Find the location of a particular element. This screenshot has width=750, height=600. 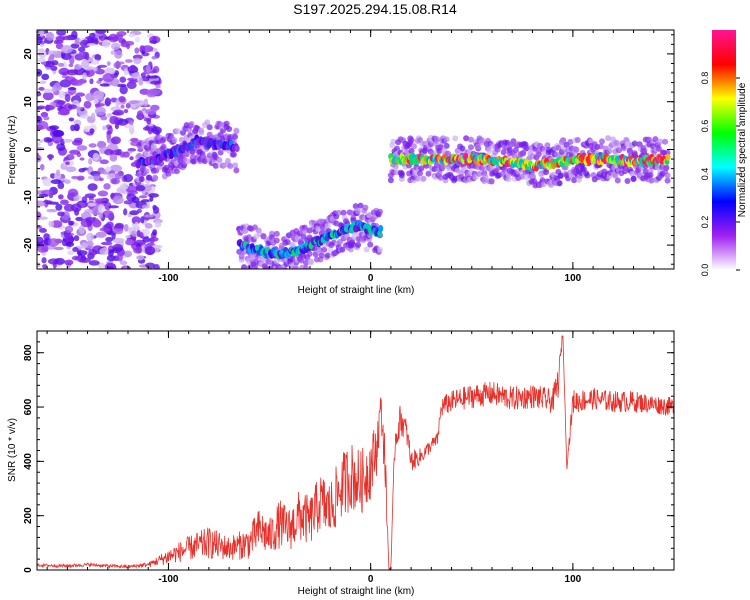

y-tick-label: 0 is located at coordinates (28, 570).